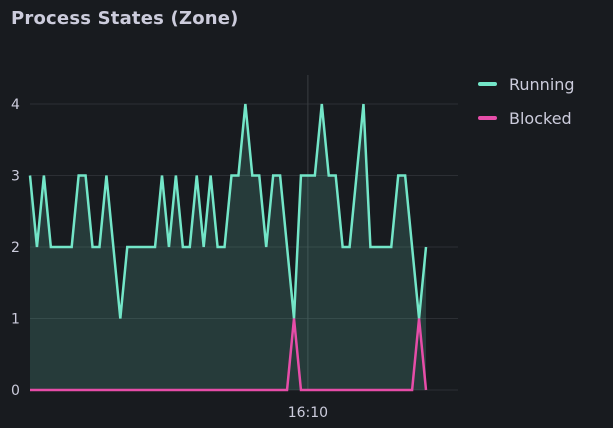  What do you see at coordinates (542, 84) in the screenshot?
I see `legend-label: Running` at bounding box center [542, 84].